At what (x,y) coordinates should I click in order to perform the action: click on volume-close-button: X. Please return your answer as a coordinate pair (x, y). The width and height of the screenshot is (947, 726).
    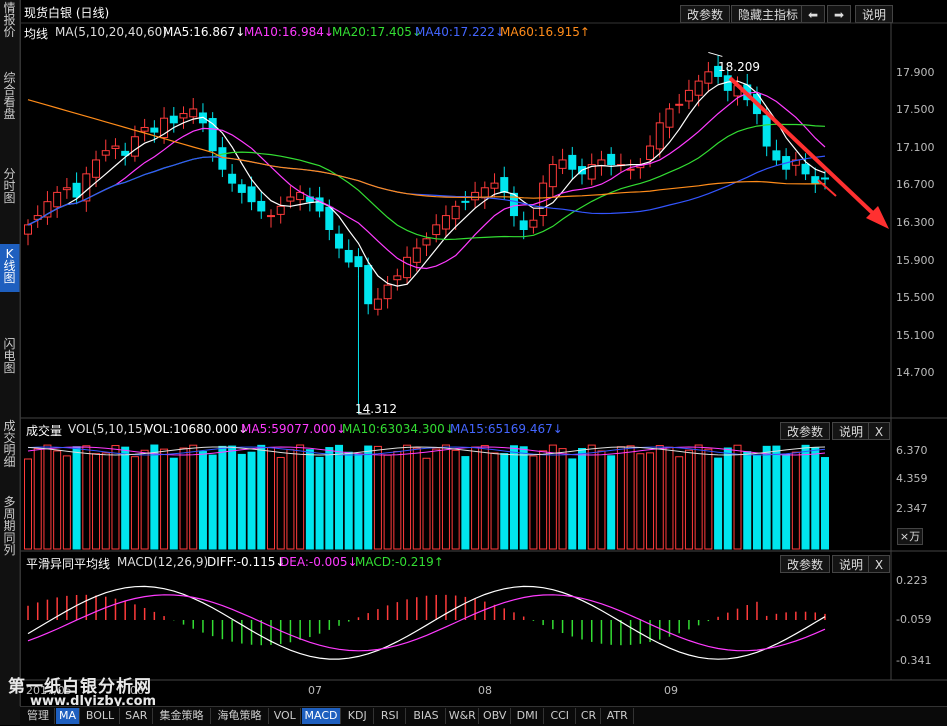
    Looking at the image, I should click on (879, 431).